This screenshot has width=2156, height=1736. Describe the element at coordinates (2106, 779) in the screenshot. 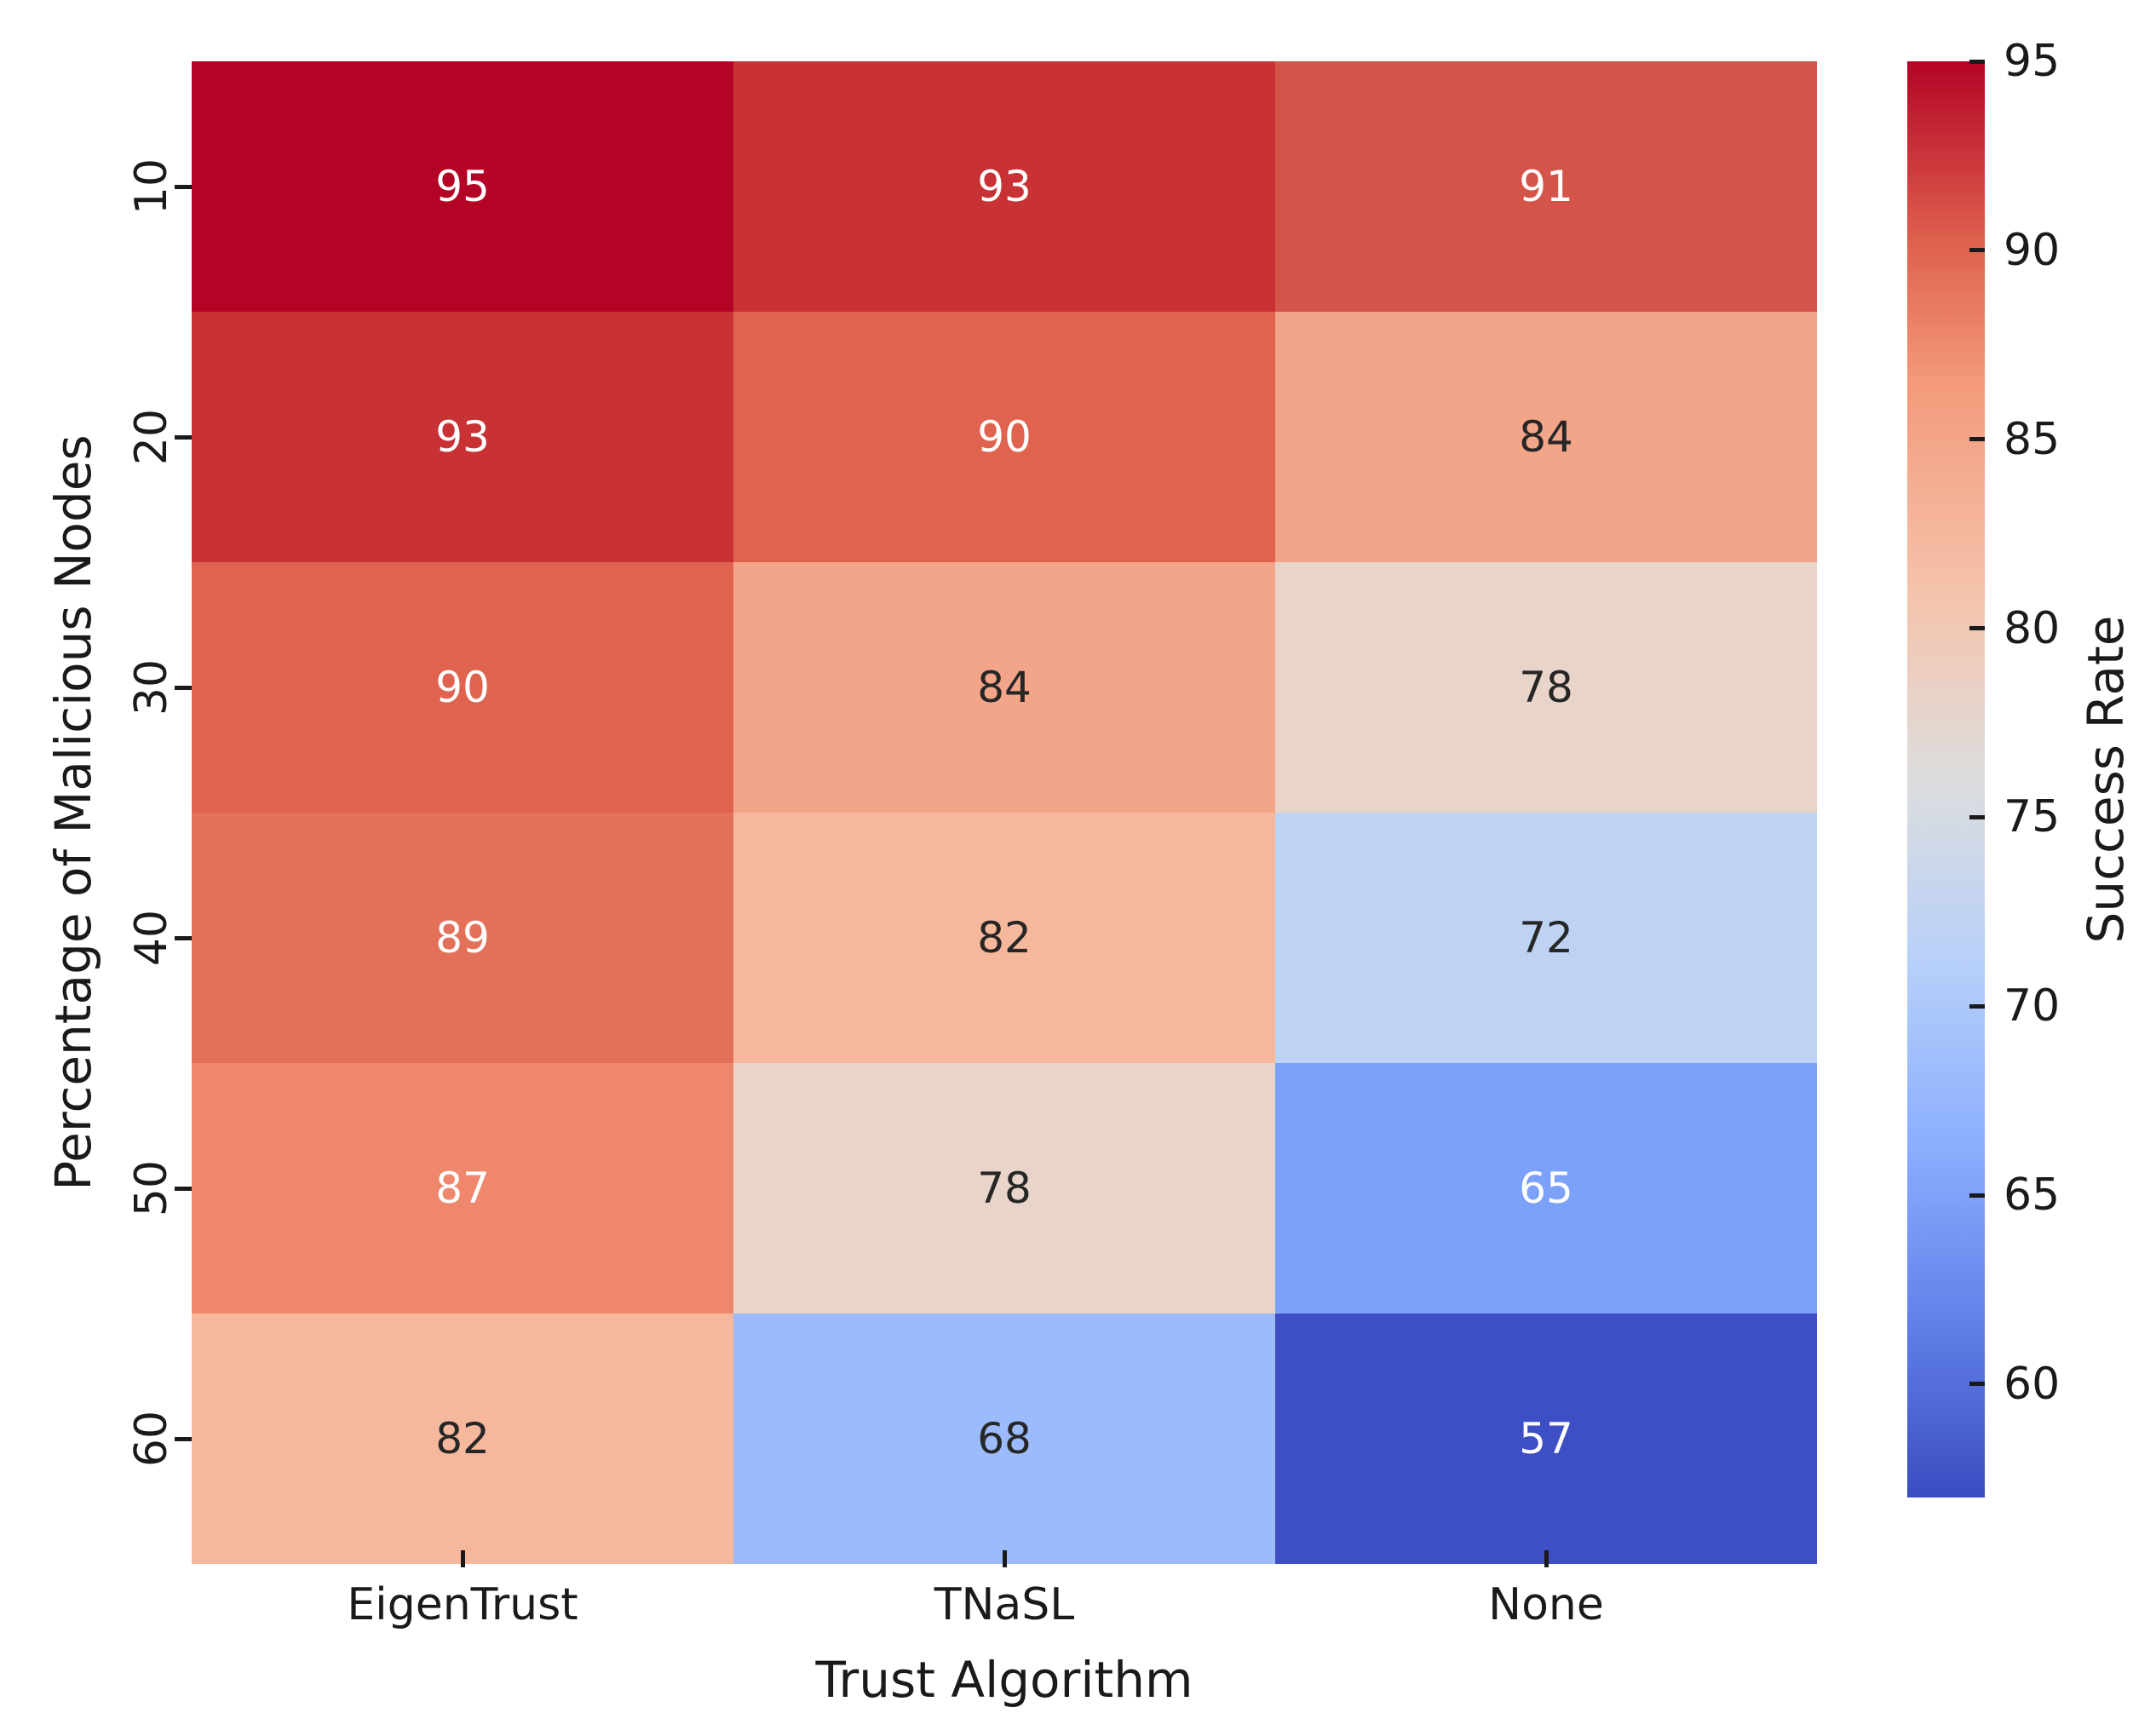

I see `colorbar-title: Success Rate` at that location.